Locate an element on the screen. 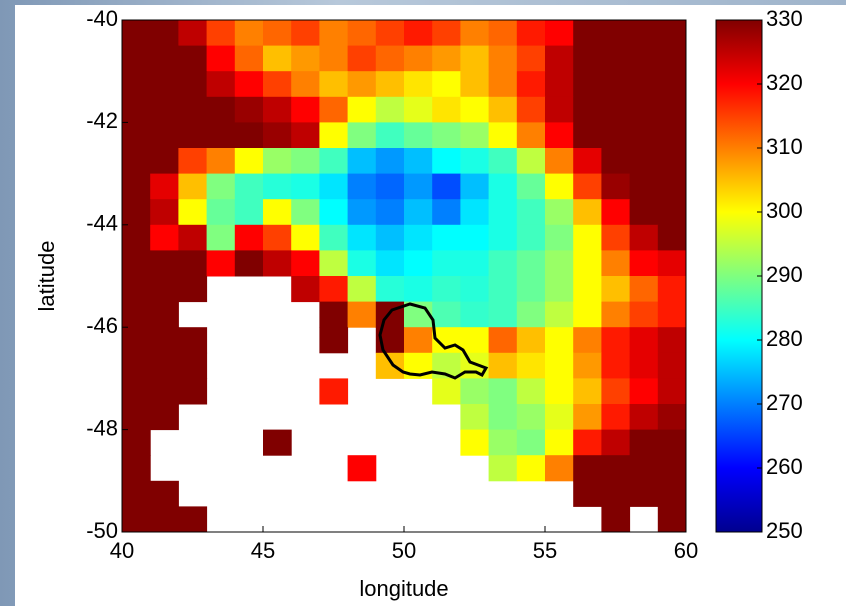 This screenshot has height=606, width=846. x-tick-label: 50 is located at coordinates (404, 550).